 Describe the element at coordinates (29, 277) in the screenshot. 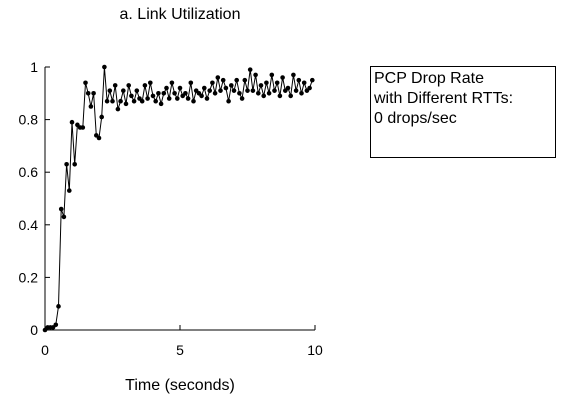

I see `y-tick-label: 0.2` at that location.